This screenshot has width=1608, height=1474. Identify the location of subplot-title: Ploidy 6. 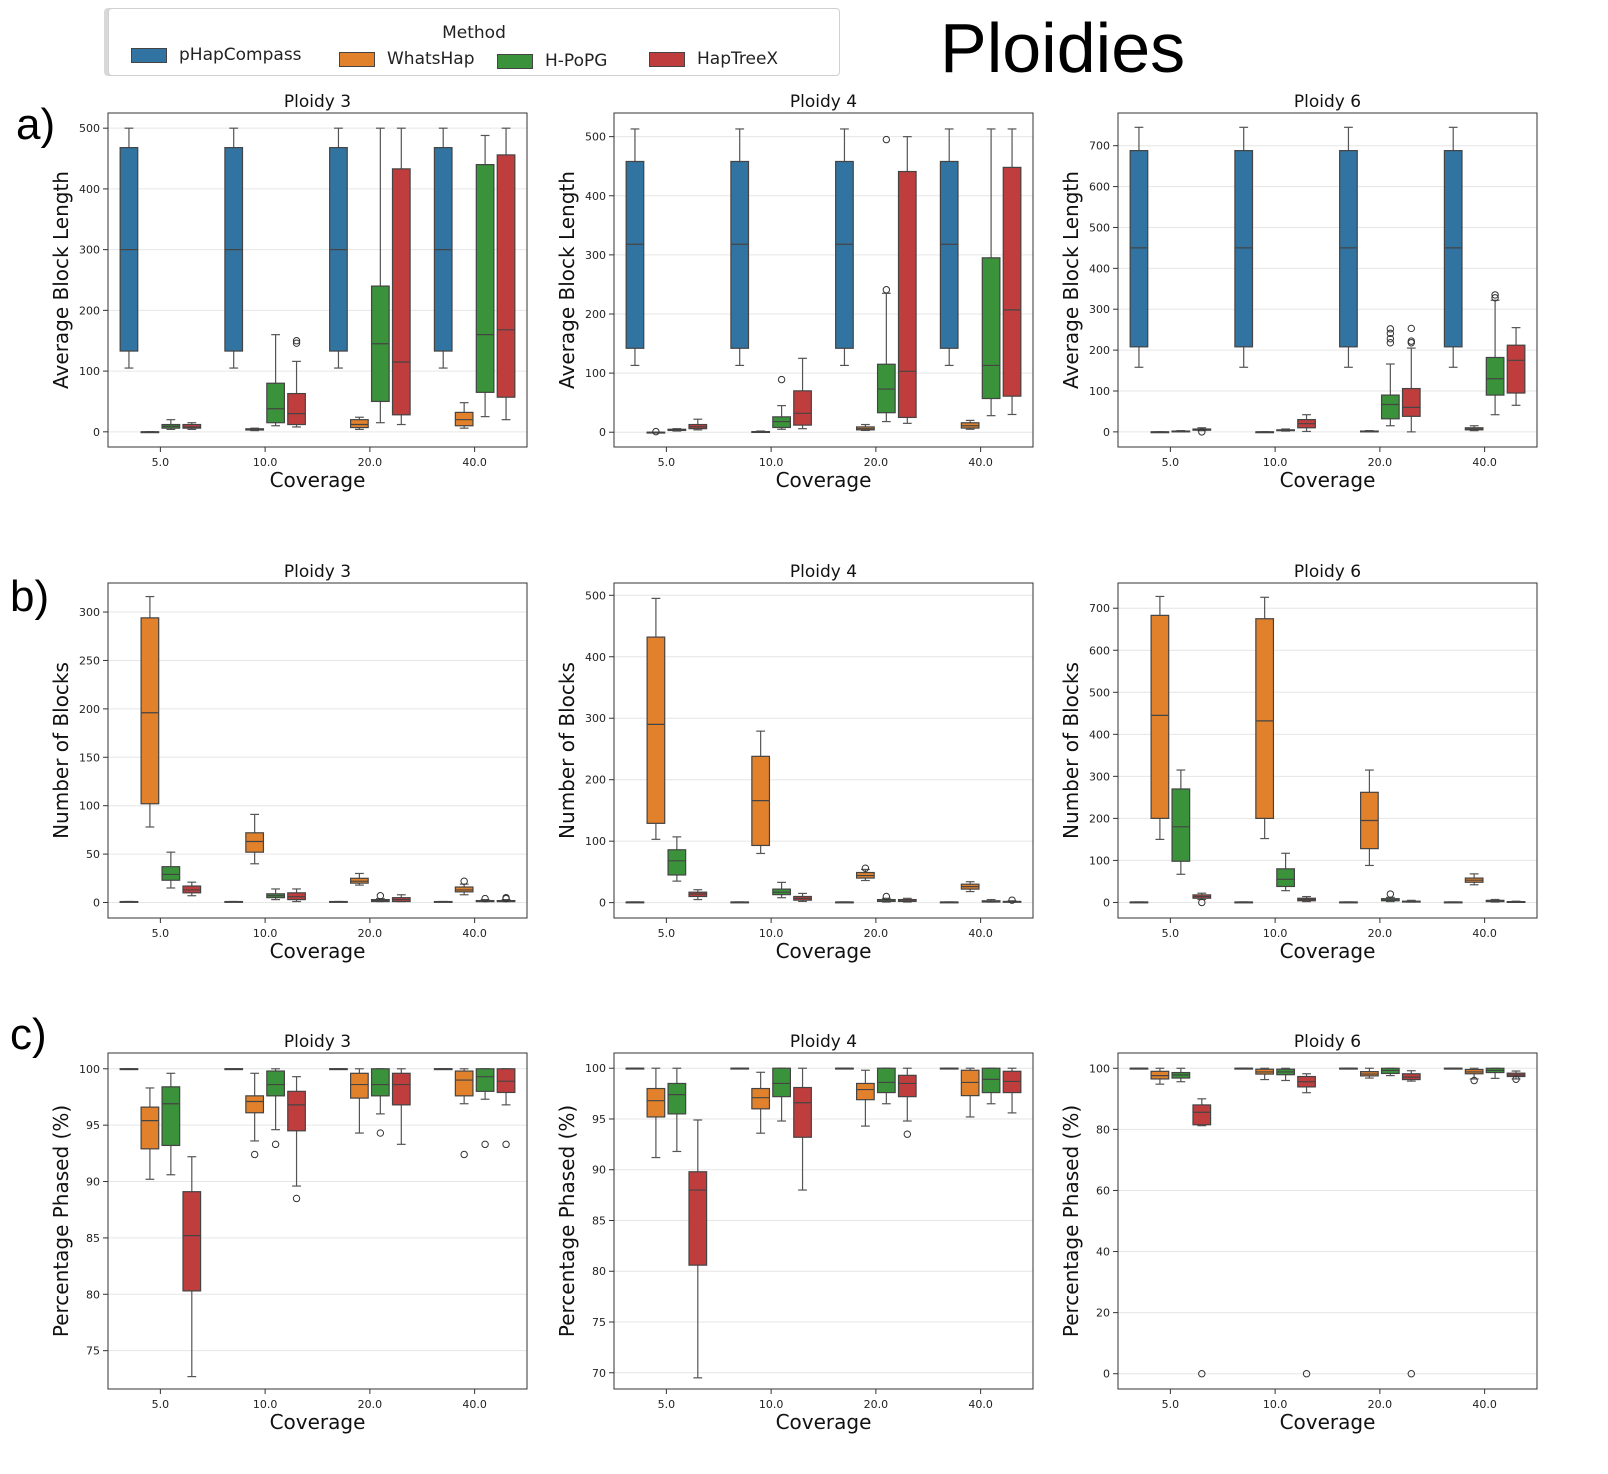
(1327, 102).